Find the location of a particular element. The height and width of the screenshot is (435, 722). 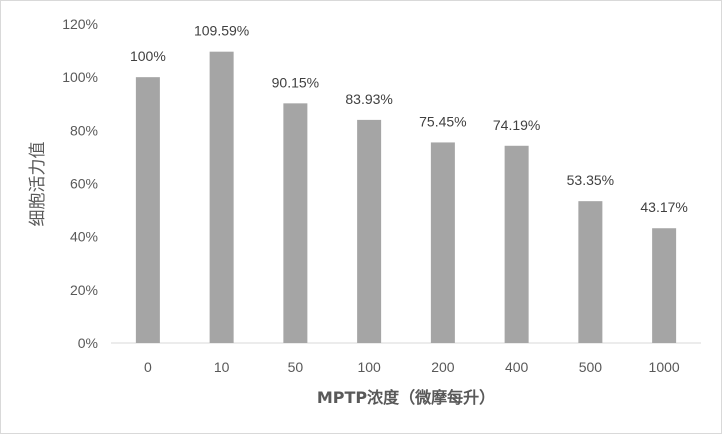

y-tick-label: 40% is located at coordinates (84, 237).